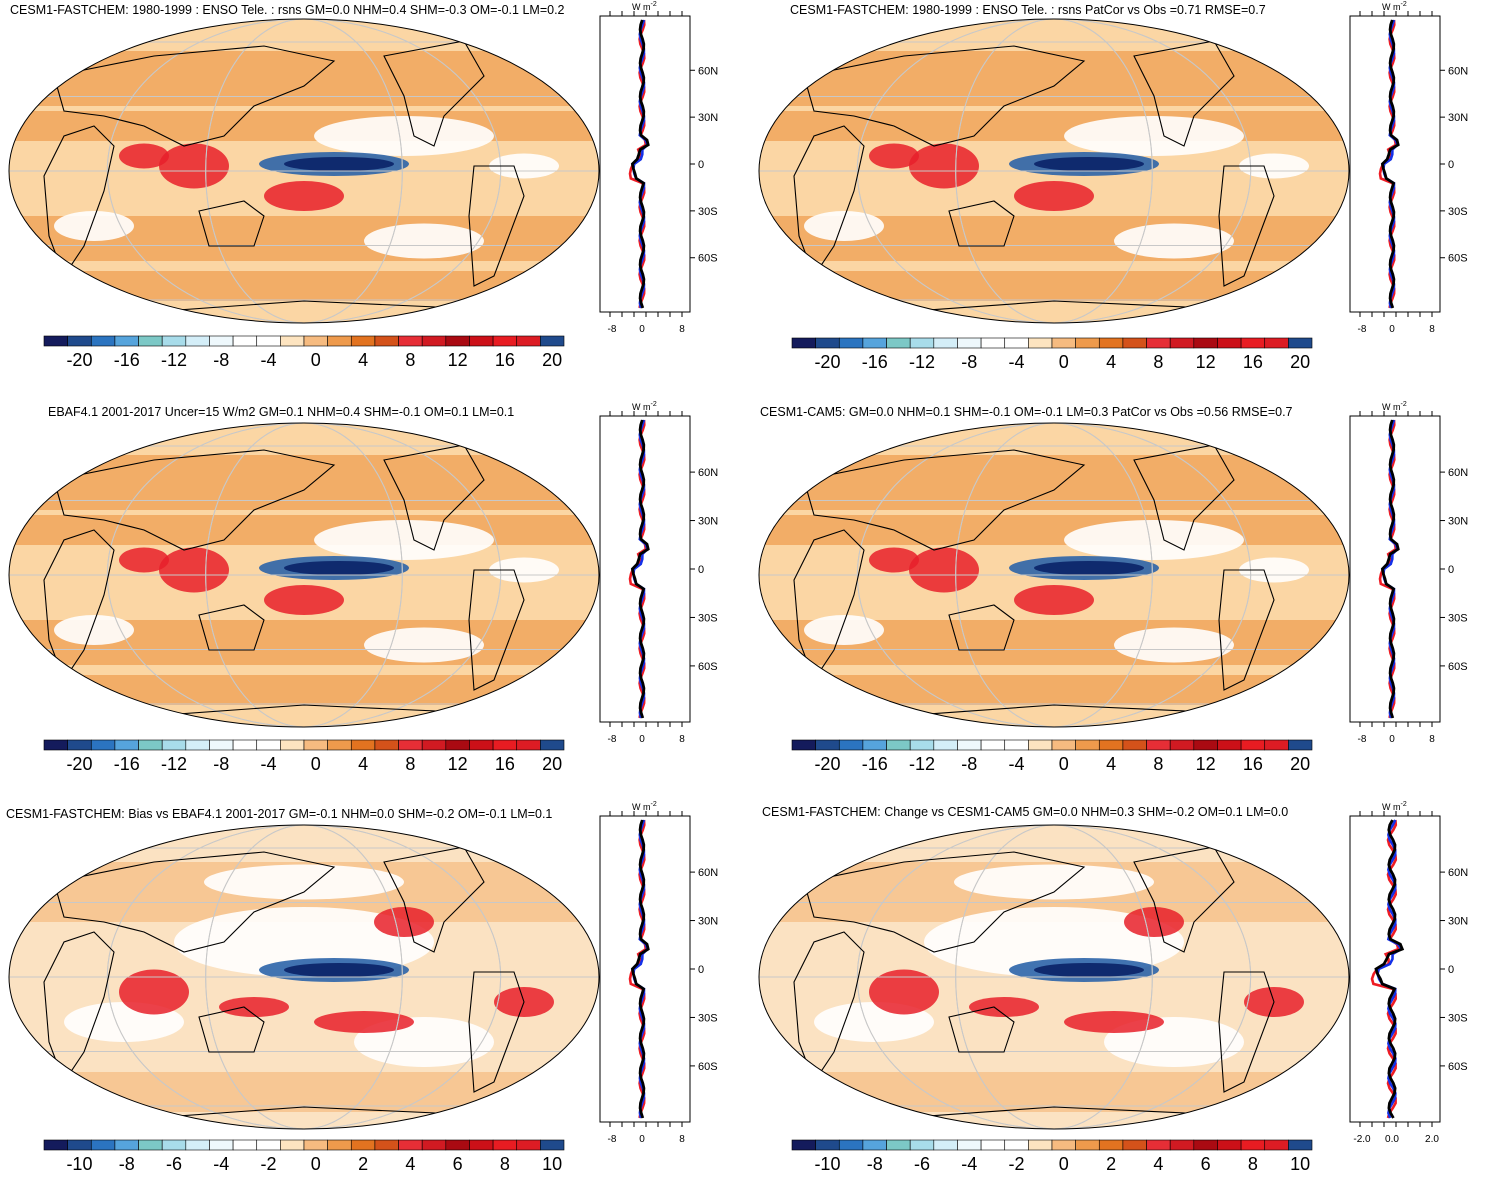  What do you see at coordinates (1362, 1139) in the screenshot?
I see `profile-x-tick-label: -2.0` at bounding box center [1362, 1139].